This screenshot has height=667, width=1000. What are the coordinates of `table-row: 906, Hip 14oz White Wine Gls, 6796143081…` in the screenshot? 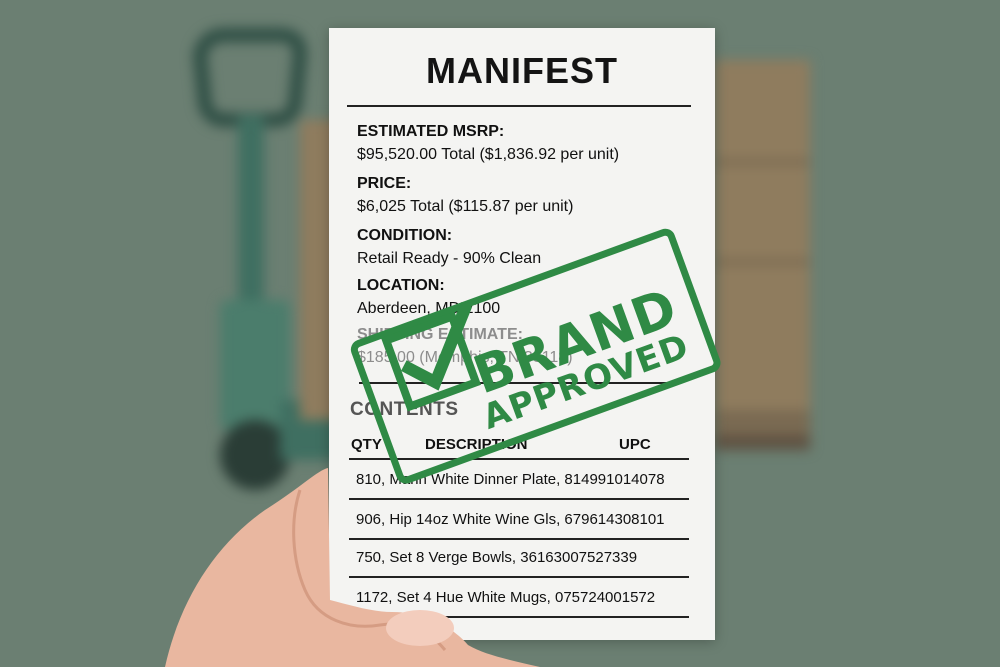 It's located at (510, 519).